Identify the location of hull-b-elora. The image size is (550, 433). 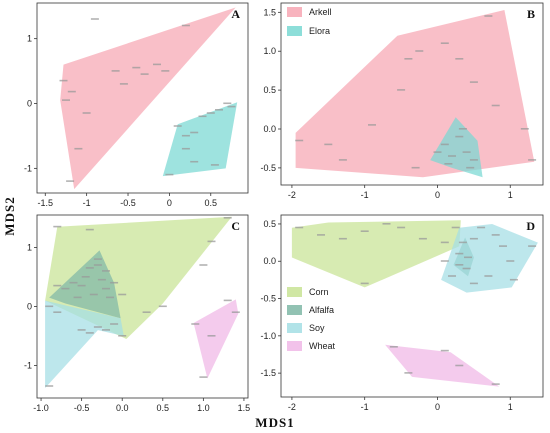
(456, 147).